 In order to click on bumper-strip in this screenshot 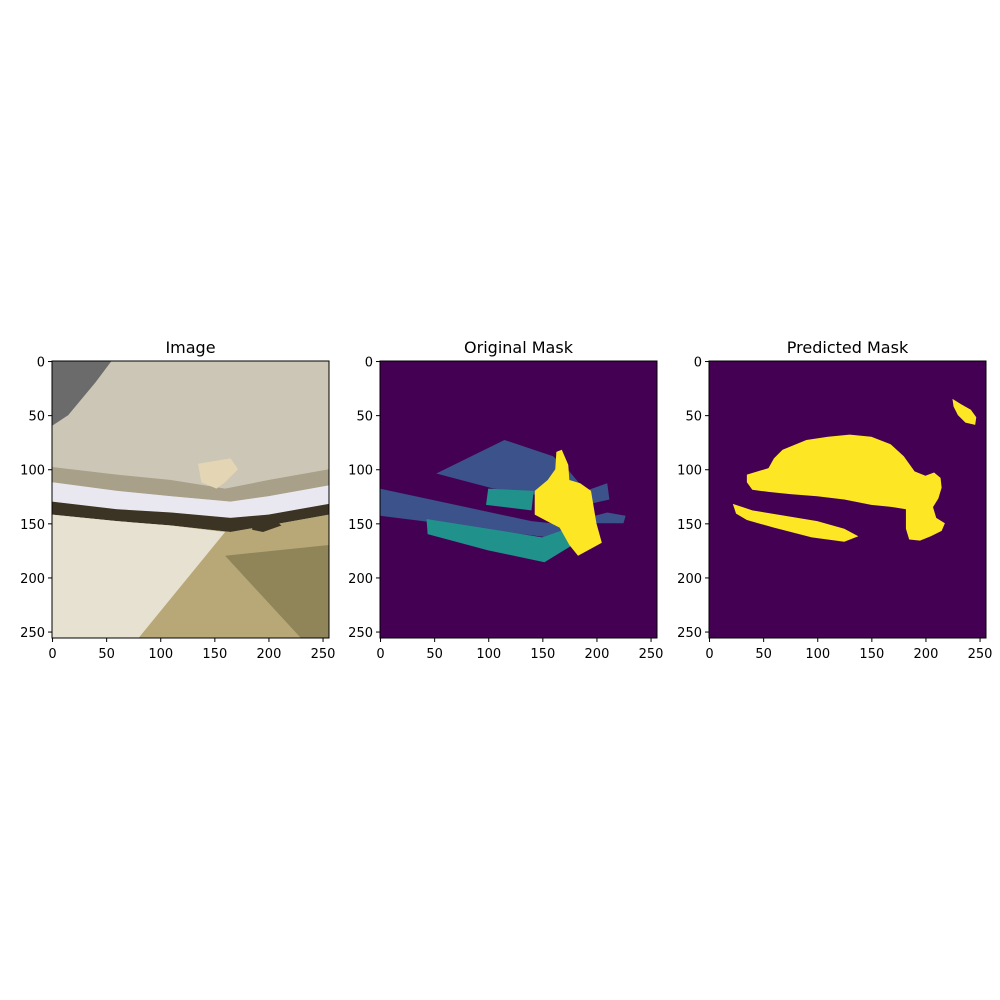, I will do `click(190, 500)`.